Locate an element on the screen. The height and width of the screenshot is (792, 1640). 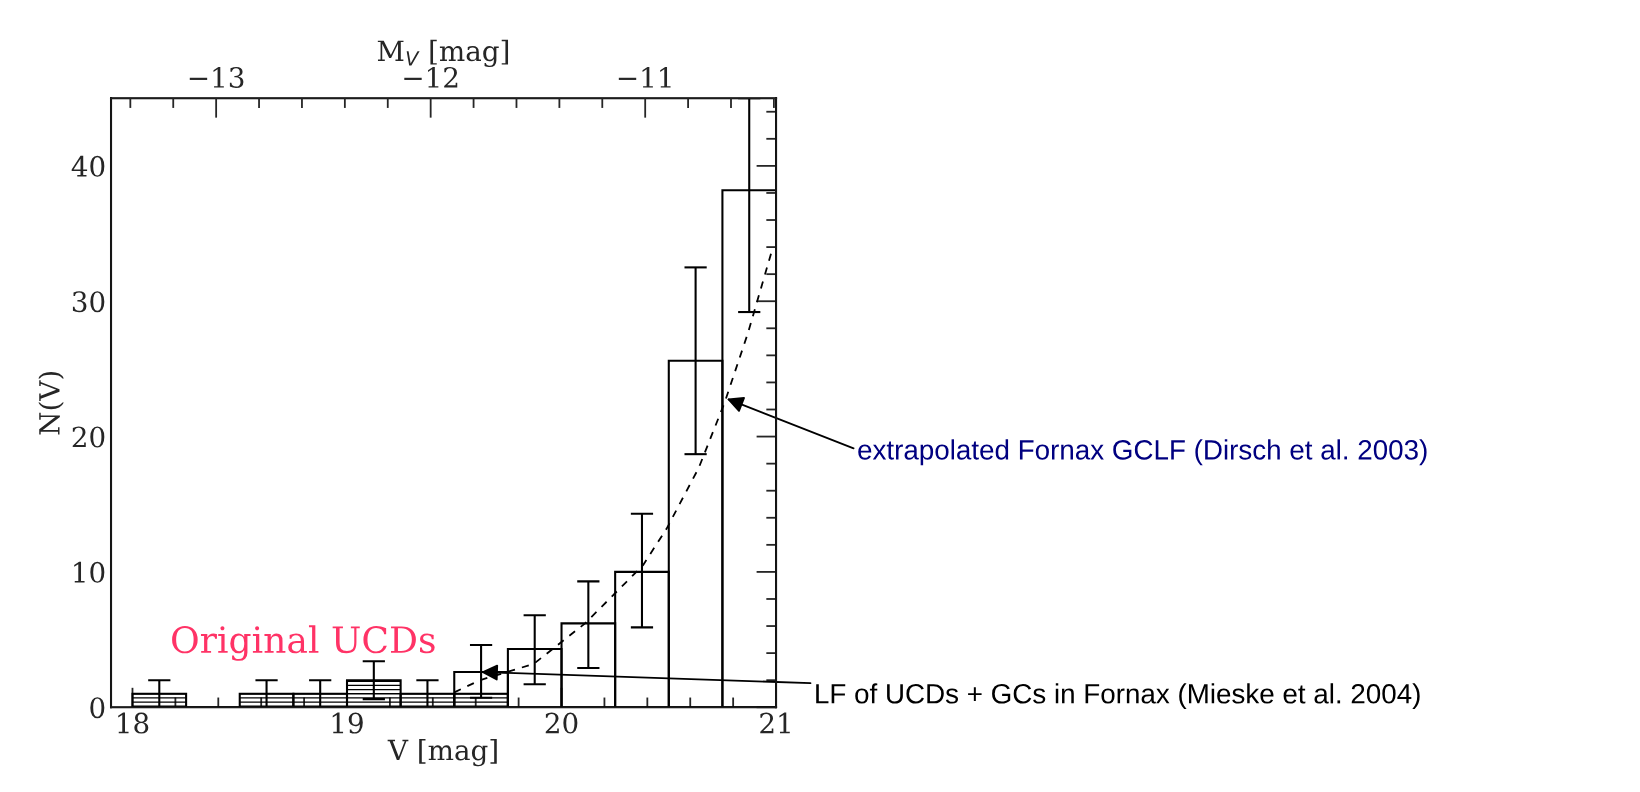
y-tick-label: 10 is located at coordinates (89, 572).